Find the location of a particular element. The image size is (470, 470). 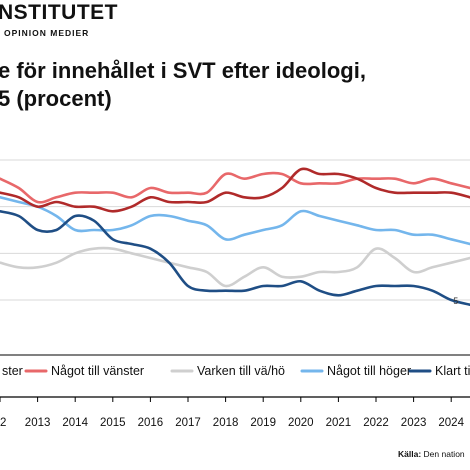

x-tick-label-2017: 2017 is located at coordinates (188, 423).